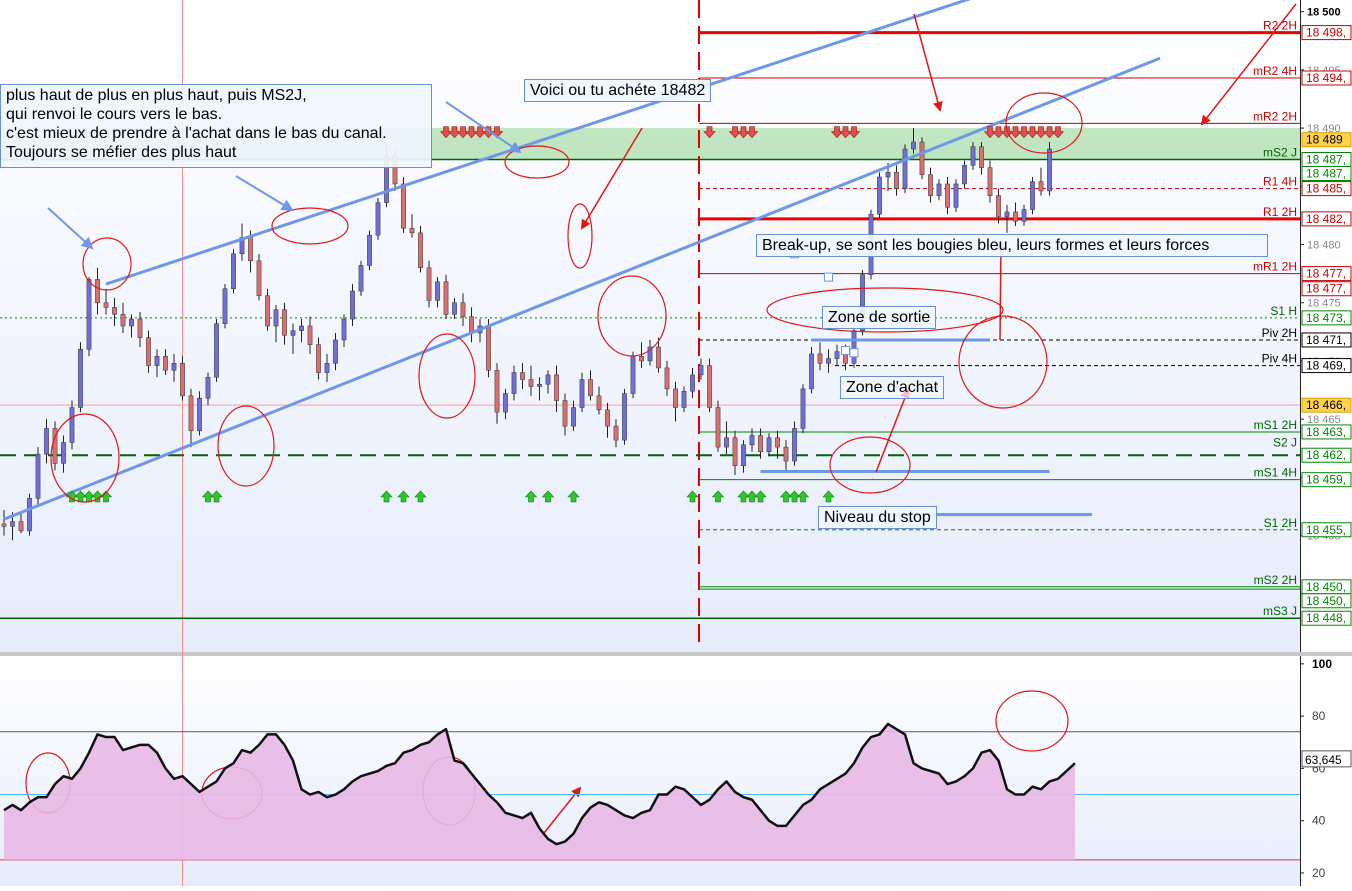 This screenshot has width=1352, height=891. What do you see at coordinates (1326, 160) in the screenshot?
I see `level-tag-label: 18 487,` at bounding box center [1326, 160].